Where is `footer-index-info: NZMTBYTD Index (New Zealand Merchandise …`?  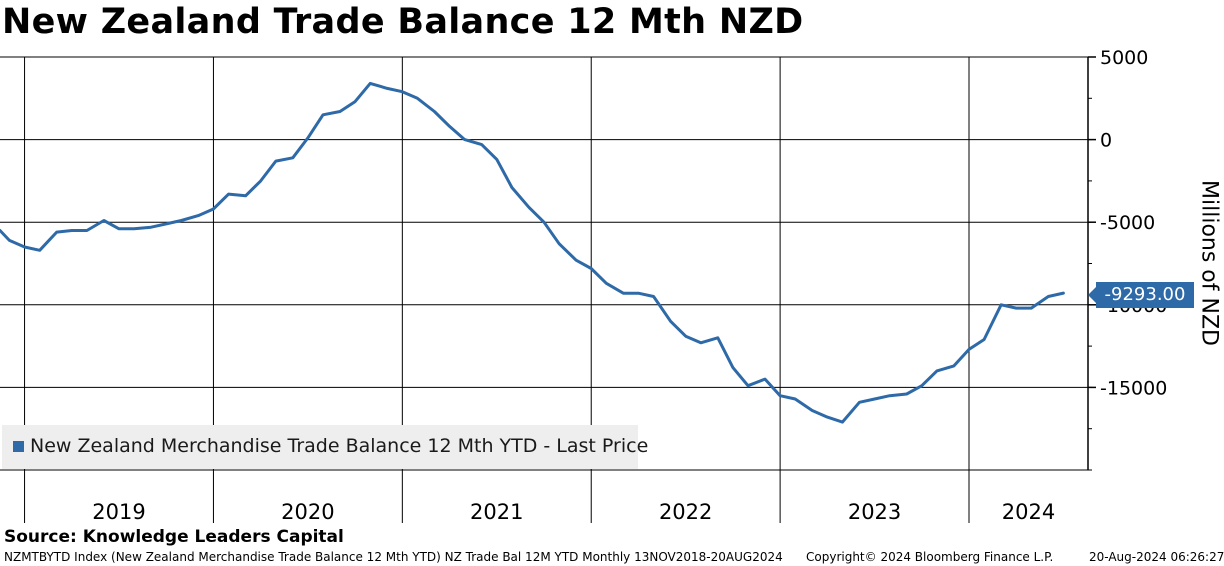
footer-index-info: NZMTBYTD Index (New Zealand Merchandise … is located at coordinates (393, 557).